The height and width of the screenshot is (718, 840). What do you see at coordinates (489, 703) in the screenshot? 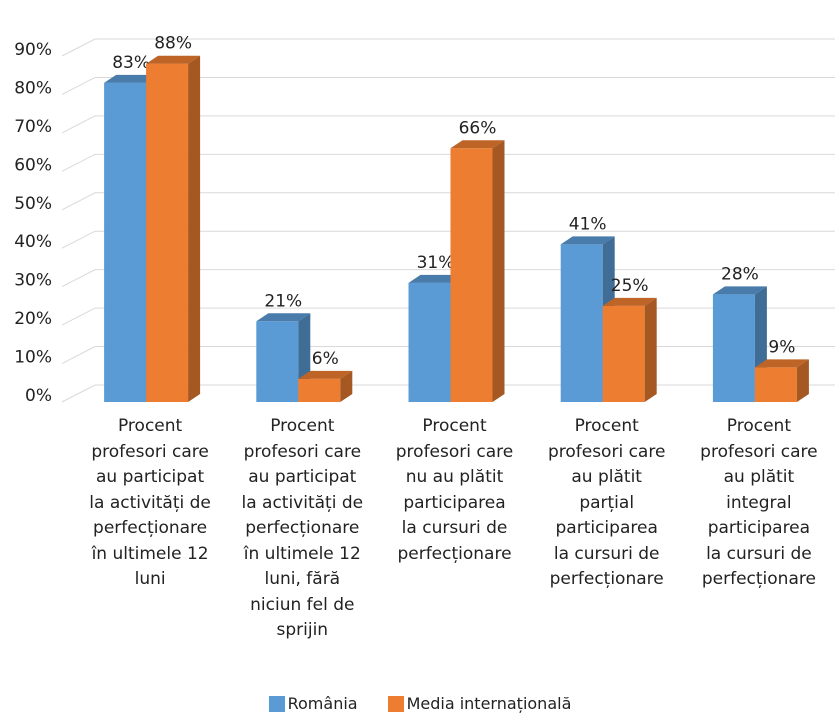
I see `legend-label: Media internațională` at bounding box center [489, 703].